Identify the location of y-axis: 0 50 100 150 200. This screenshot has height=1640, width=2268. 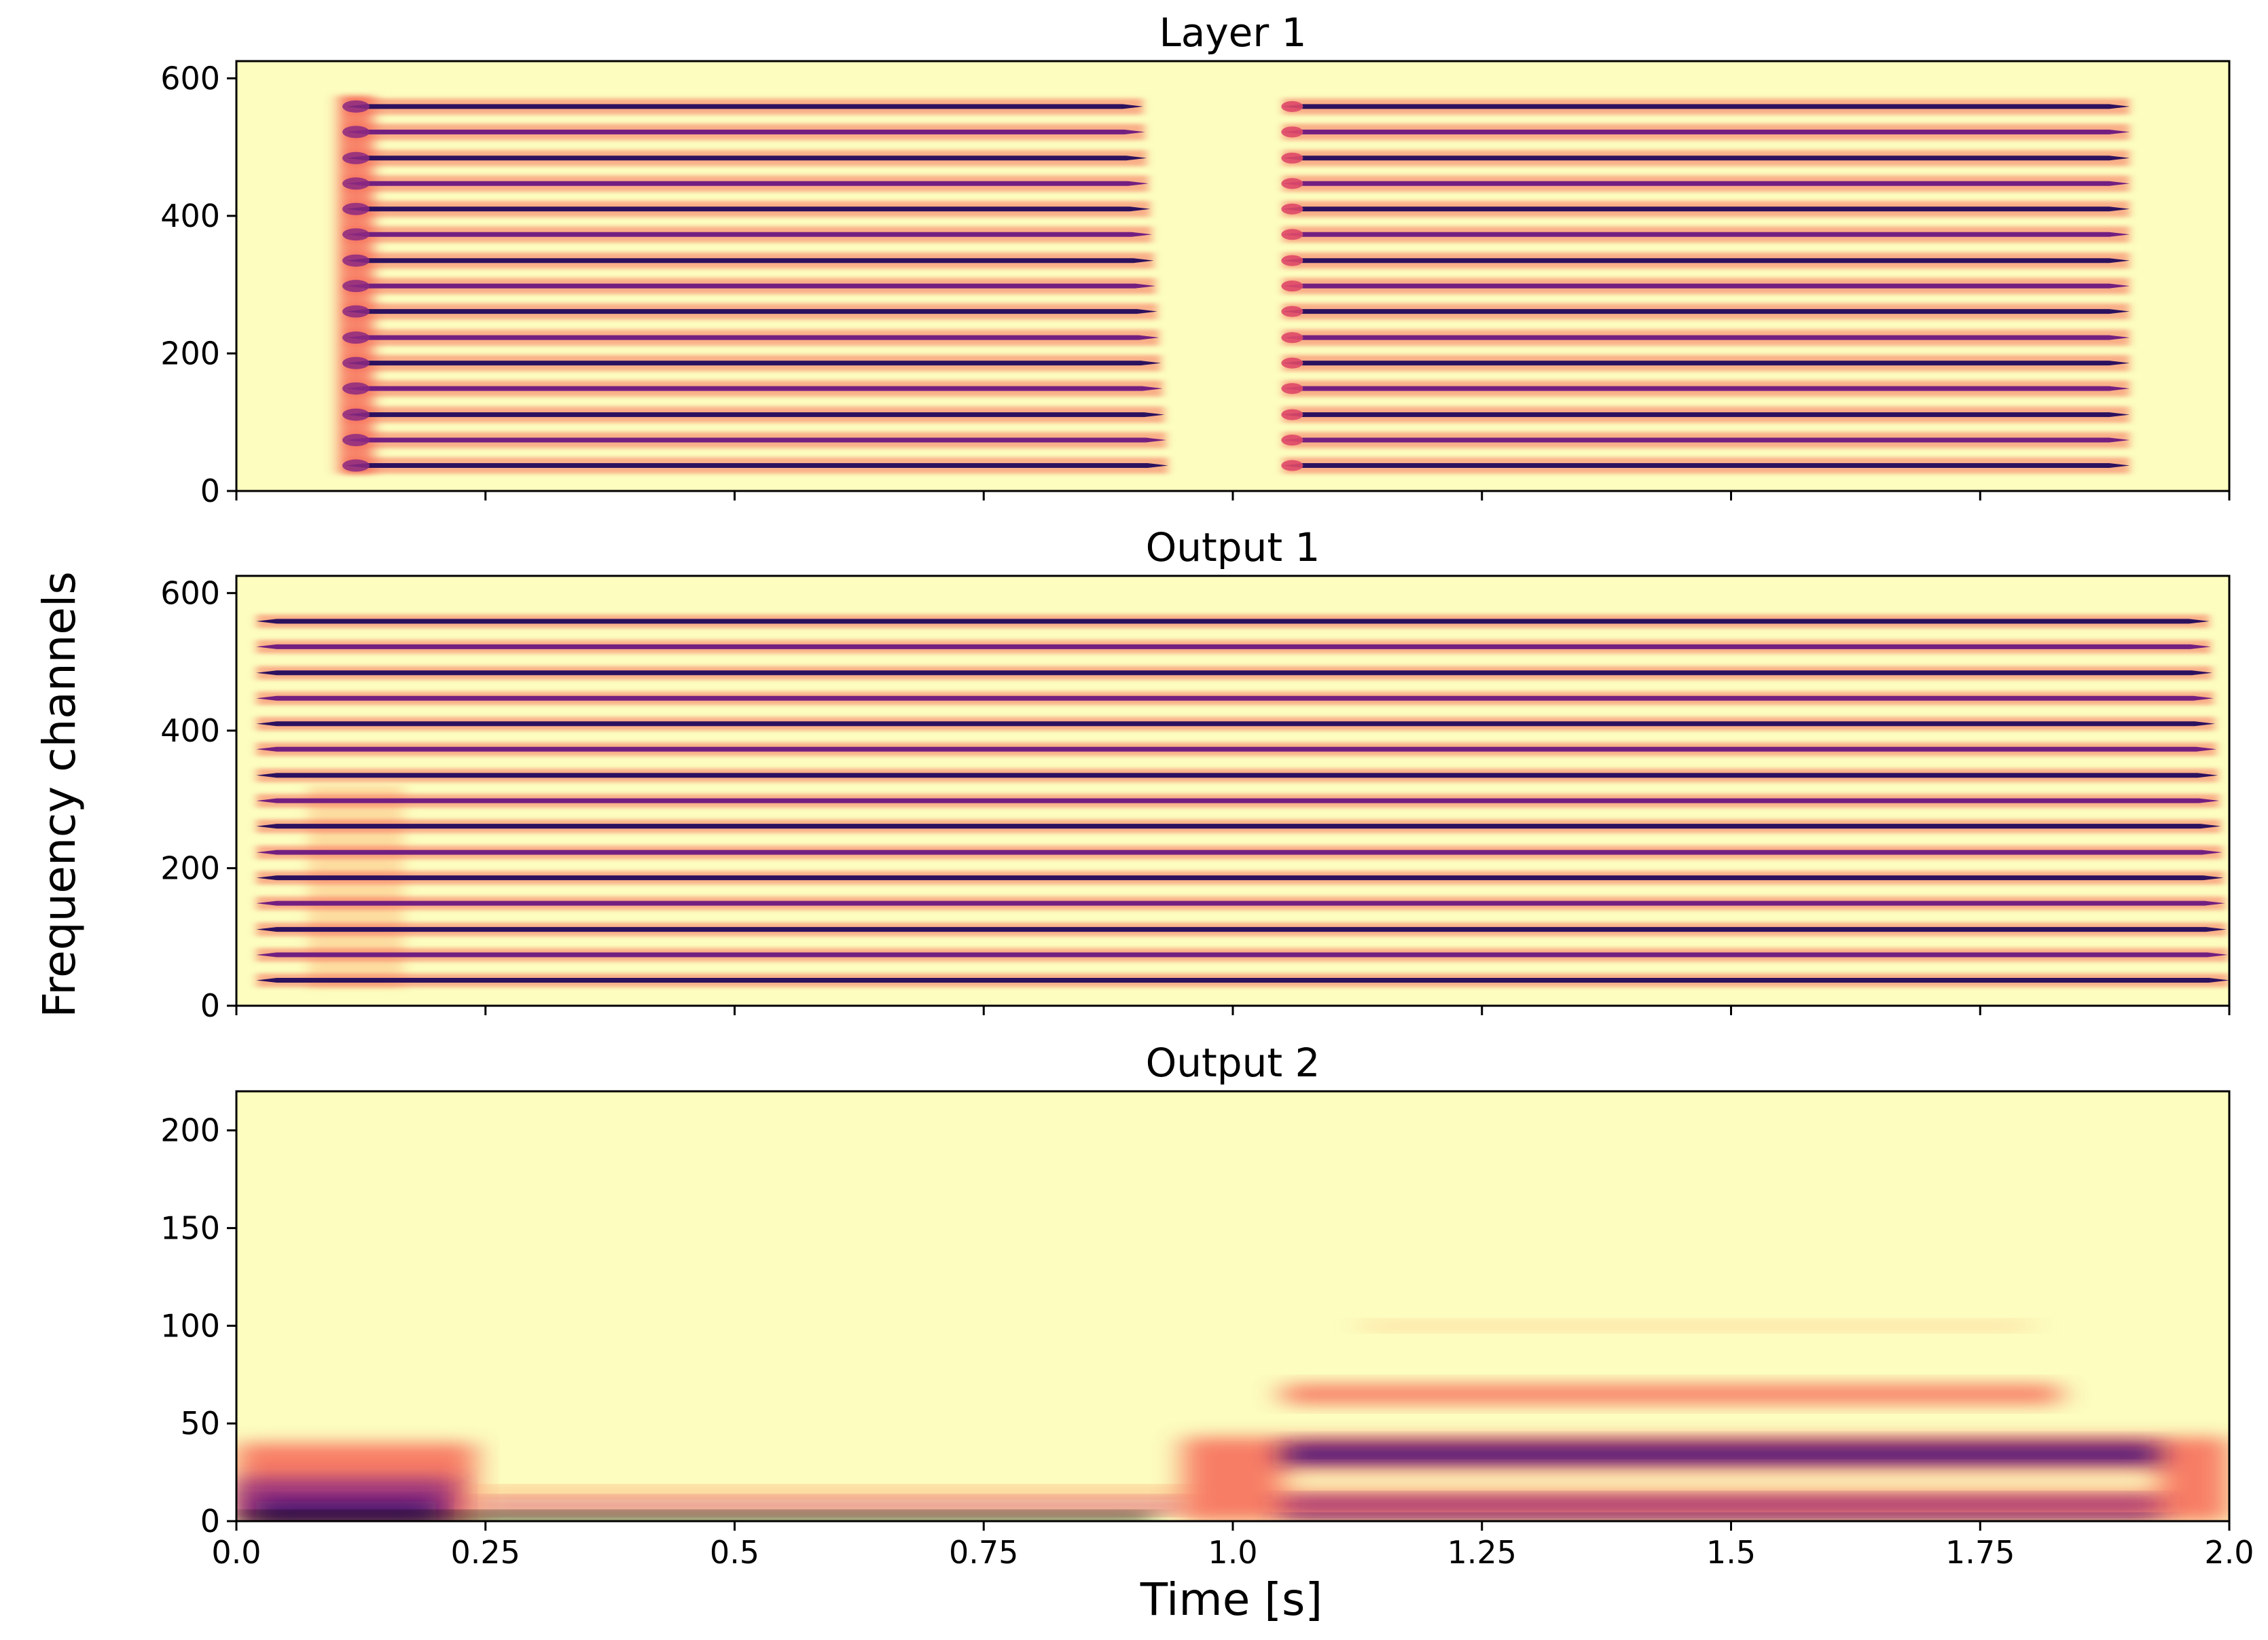
(198, 1325).